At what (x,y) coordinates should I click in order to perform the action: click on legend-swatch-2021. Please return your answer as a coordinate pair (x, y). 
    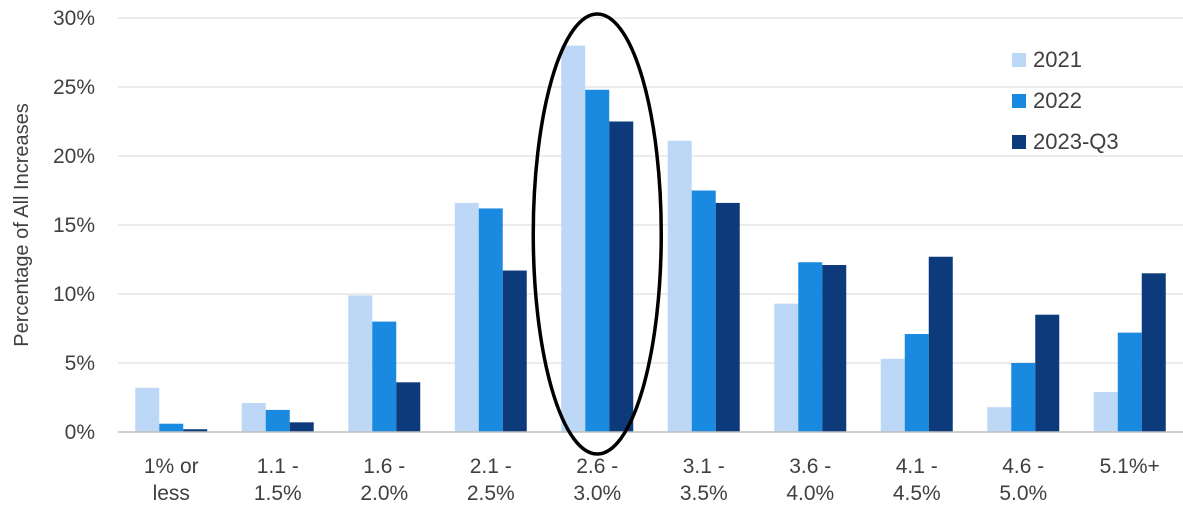
    Looking at the image, I should click on (1019, 60).